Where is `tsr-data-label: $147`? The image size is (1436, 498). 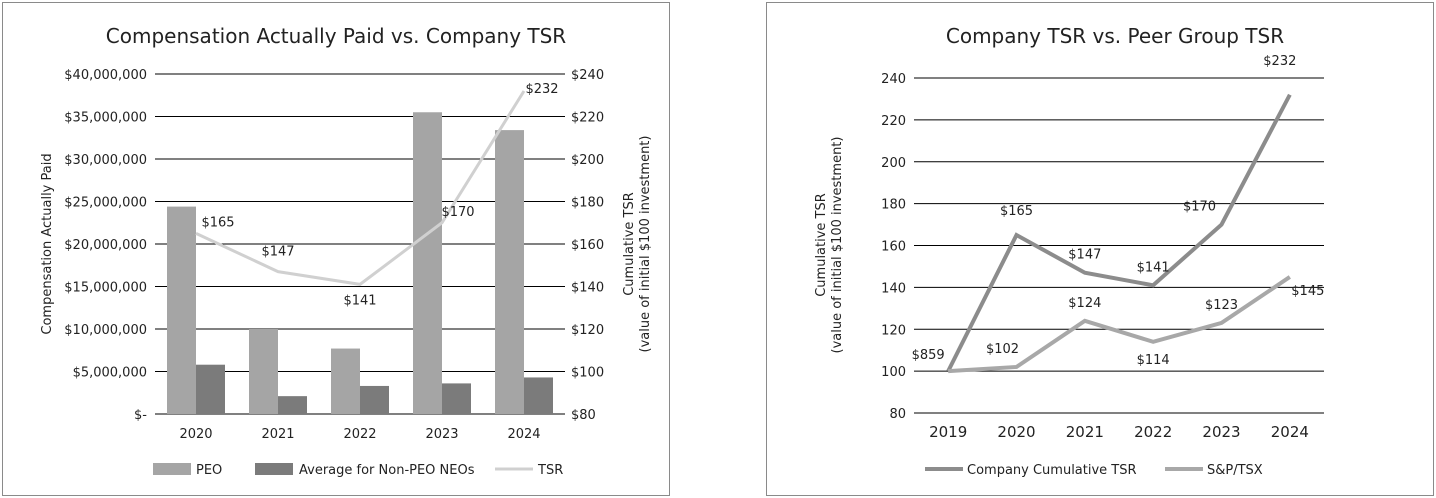
tsr-data-label: $147 is located at coordinates (277, 252).